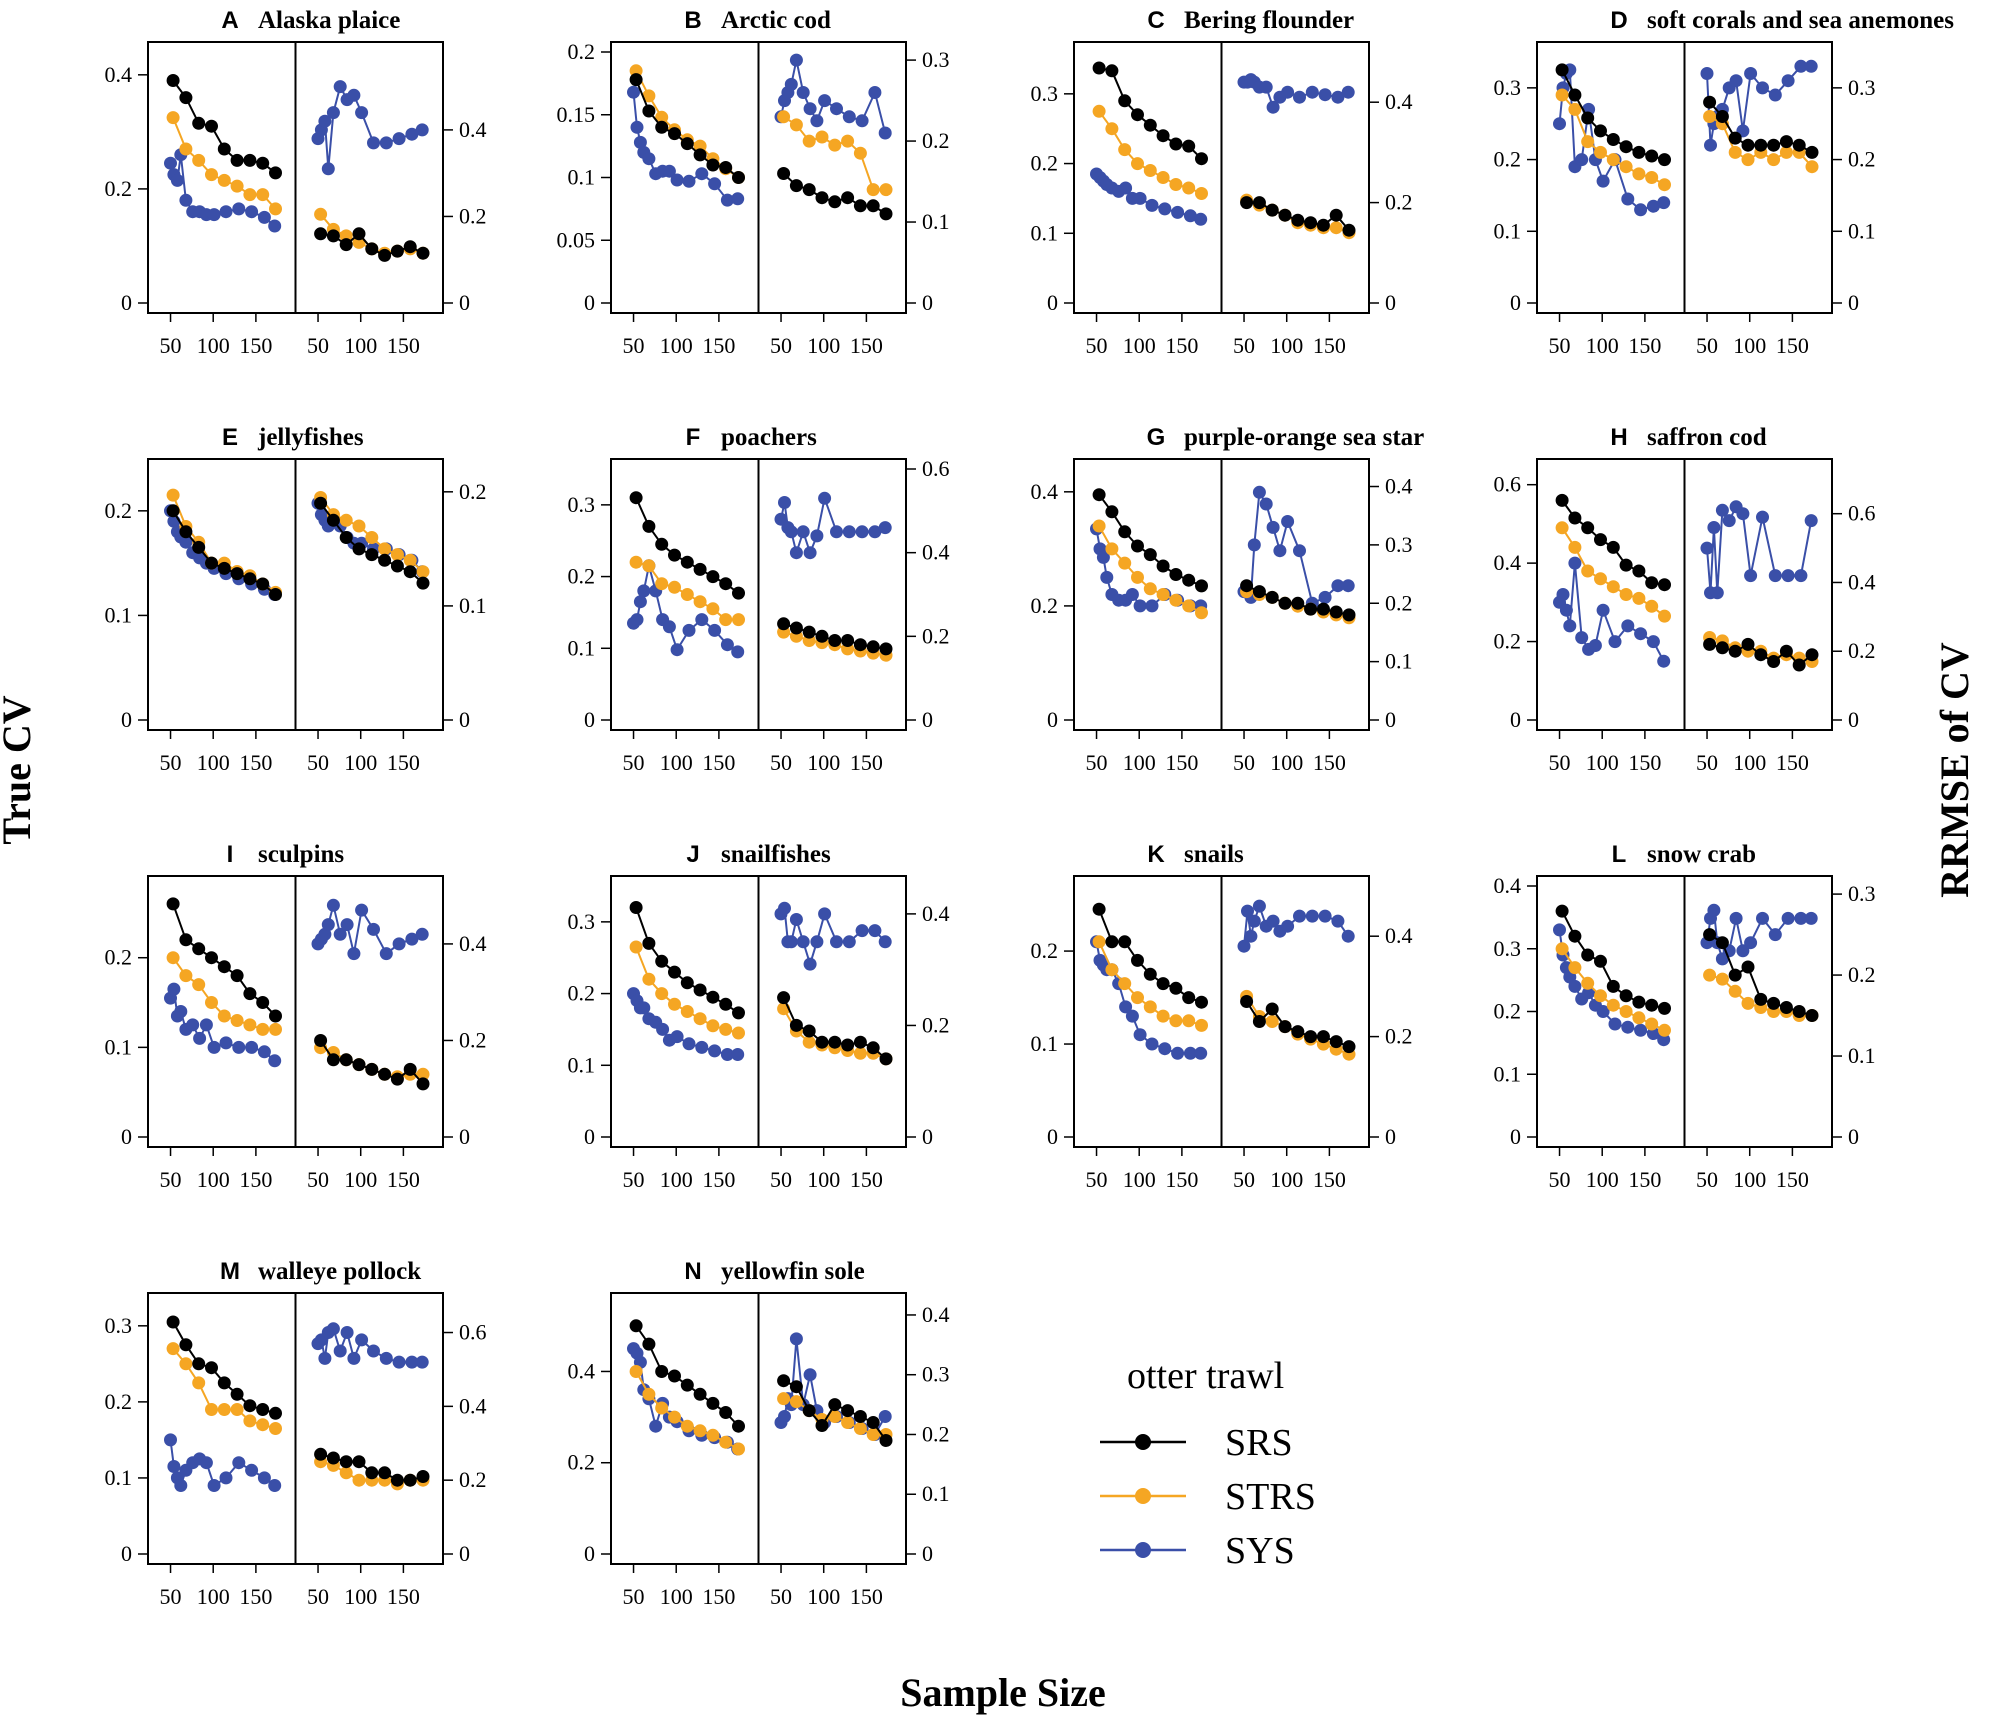 The height and width of the screenshot is (1716, 1996). I want to click on legend: otter trawl SRS STRS SYS, so click(1208, 1463).